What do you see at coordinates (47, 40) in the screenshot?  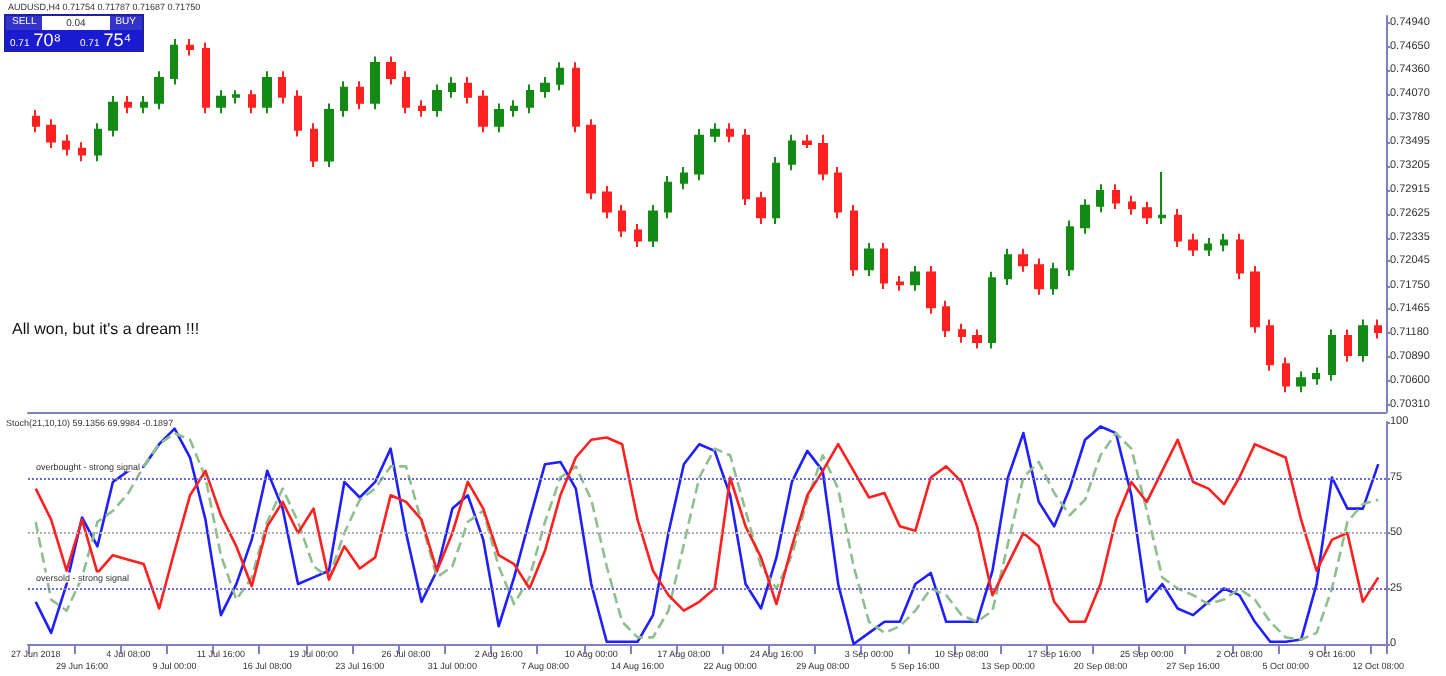 I see `annotation: 70⁸` at bounding box center [47, 40].